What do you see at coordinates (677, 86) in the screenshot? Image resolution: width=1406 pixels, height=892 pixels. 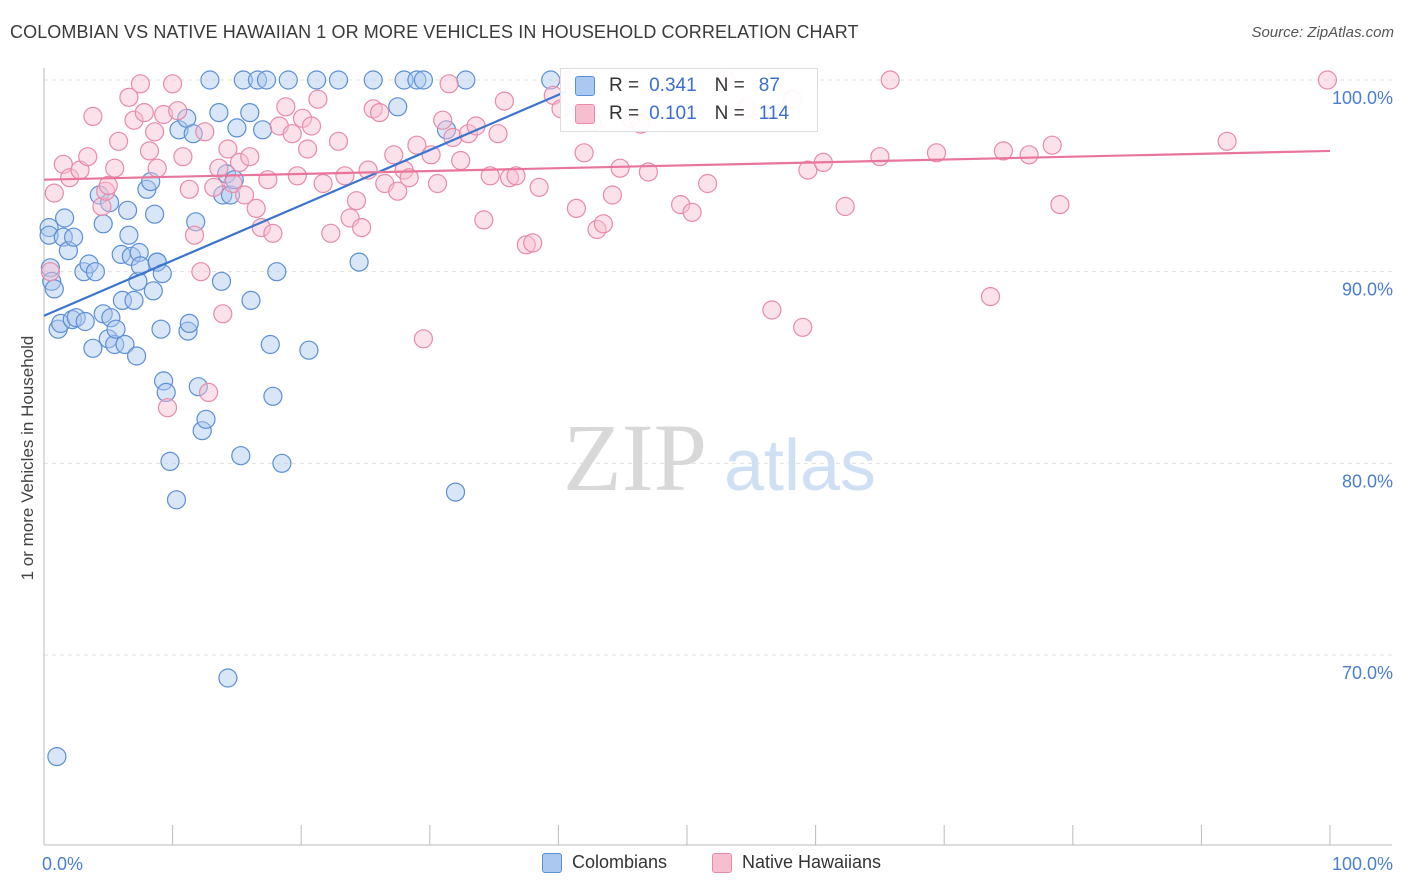 I see `stats-row-colombians: R = 0.341 N = 87` at bounding box center [677, 86].